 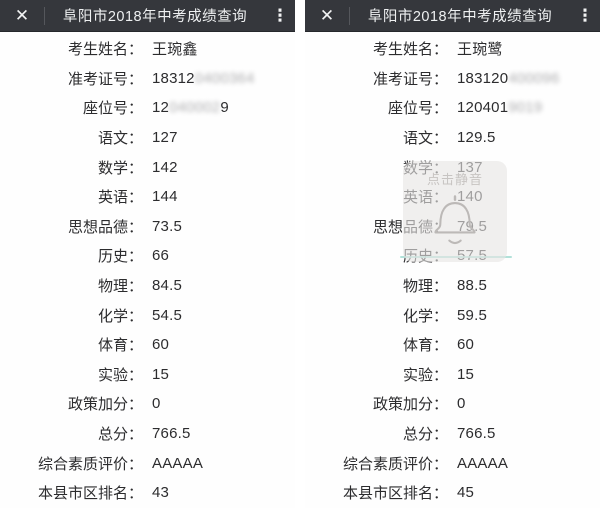 I want to click on row-chemistry: 化学： 54.5, so click(x=147, y=315).